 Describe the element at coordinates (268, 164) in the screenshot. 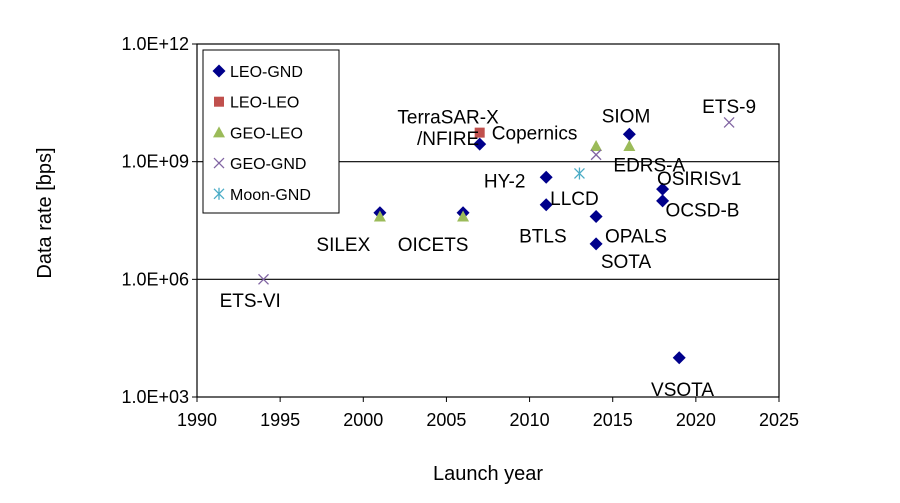

I see `legend-label: GEO-GND` at that location.